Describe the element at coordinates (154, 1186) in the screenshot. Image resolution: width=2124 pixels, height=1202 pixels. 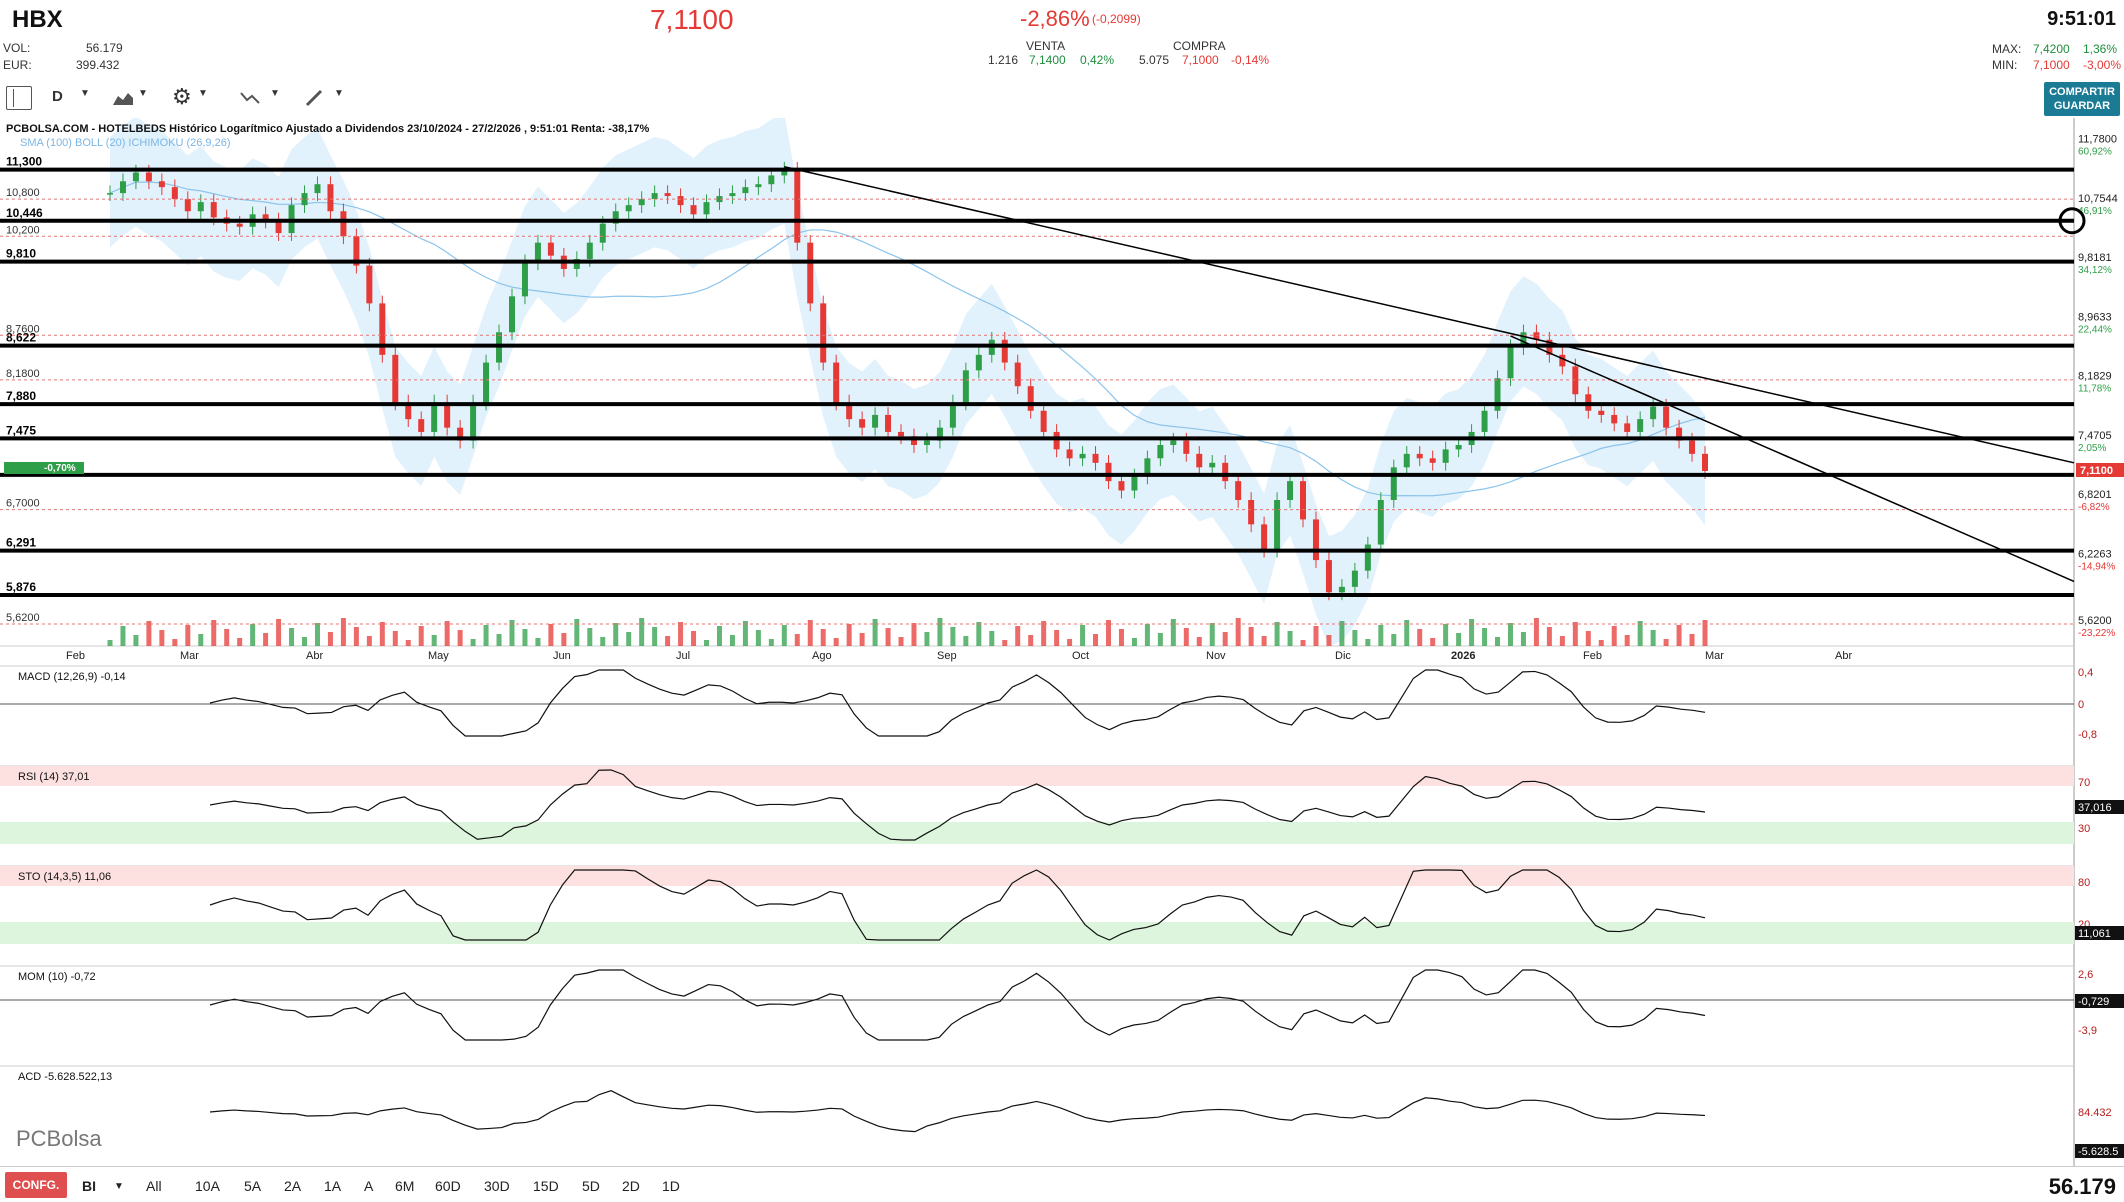
I see `period-button-all: All` at that location.